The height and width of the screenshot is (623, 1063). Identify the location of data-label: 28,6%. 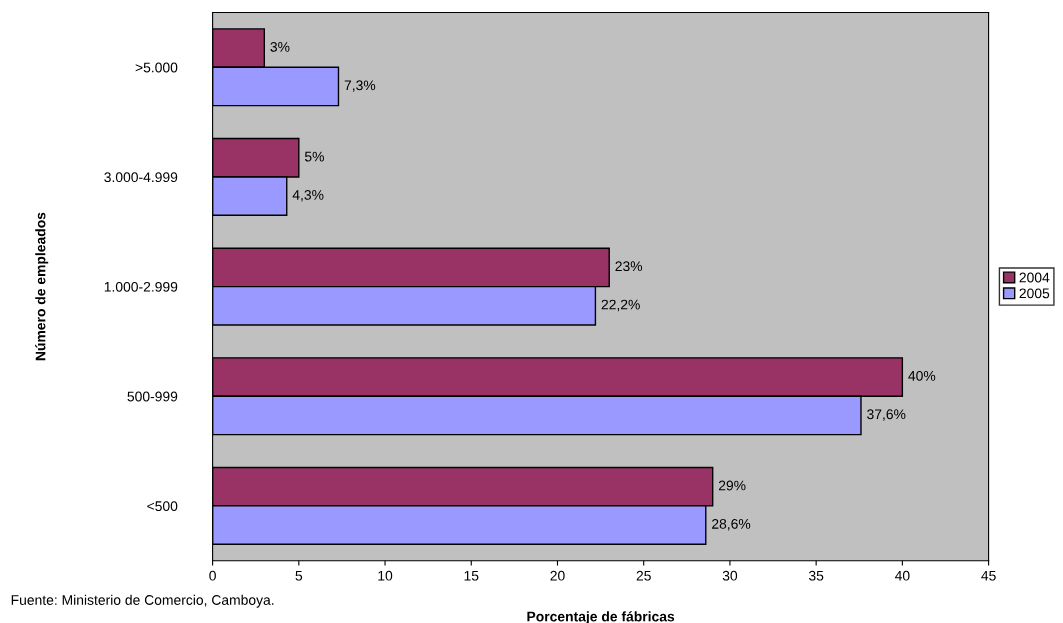
(731, 524).